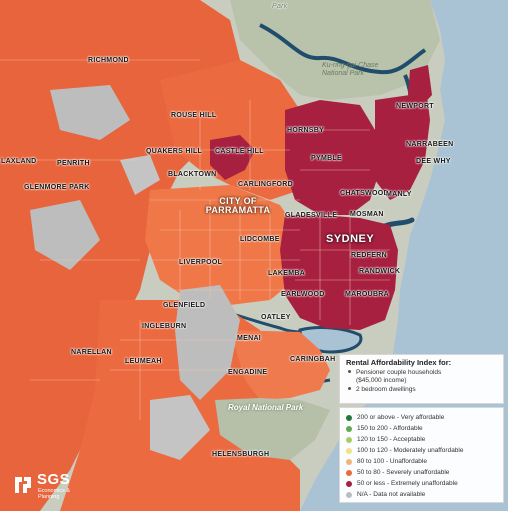 The width and height of the screenshot is (508, 511). Describe the element at coordinates (339, 272) in the screenshot. I see `region-eastern-suburbs` at that location.